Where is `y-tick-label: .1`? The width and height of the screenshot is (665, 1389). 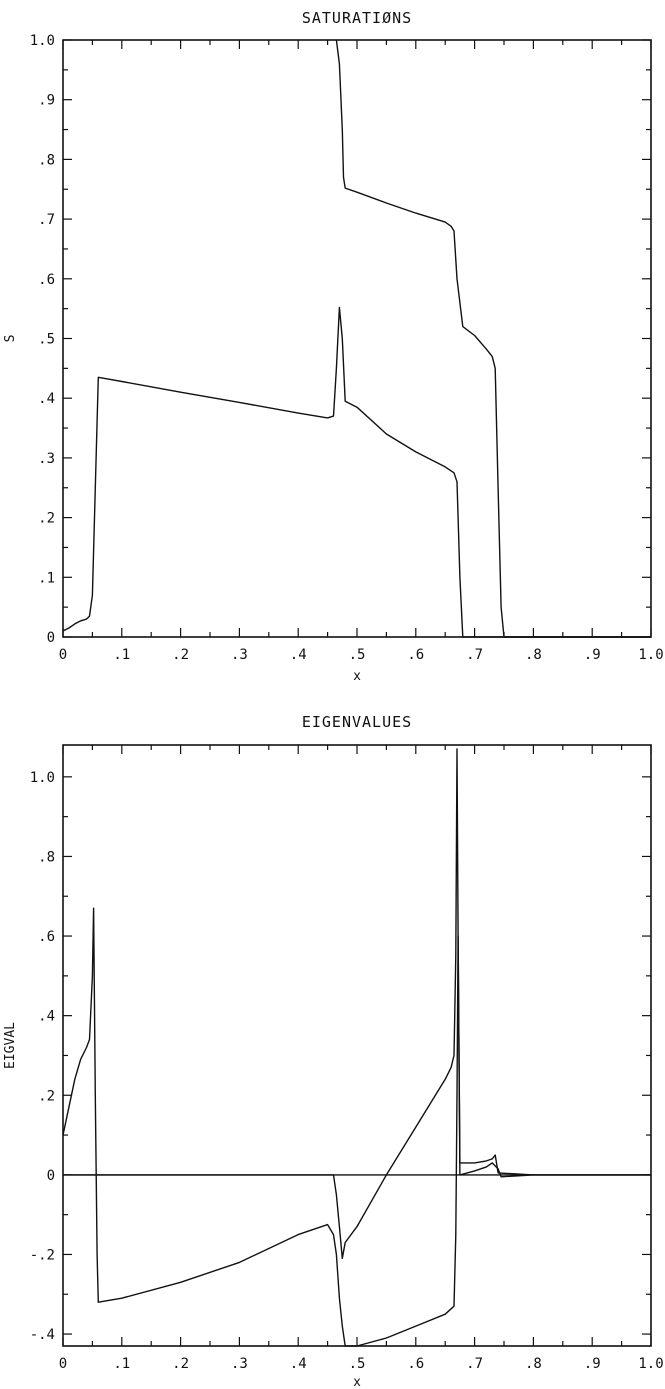 y-tick-label: .1 is located at coordinates (46, 578).